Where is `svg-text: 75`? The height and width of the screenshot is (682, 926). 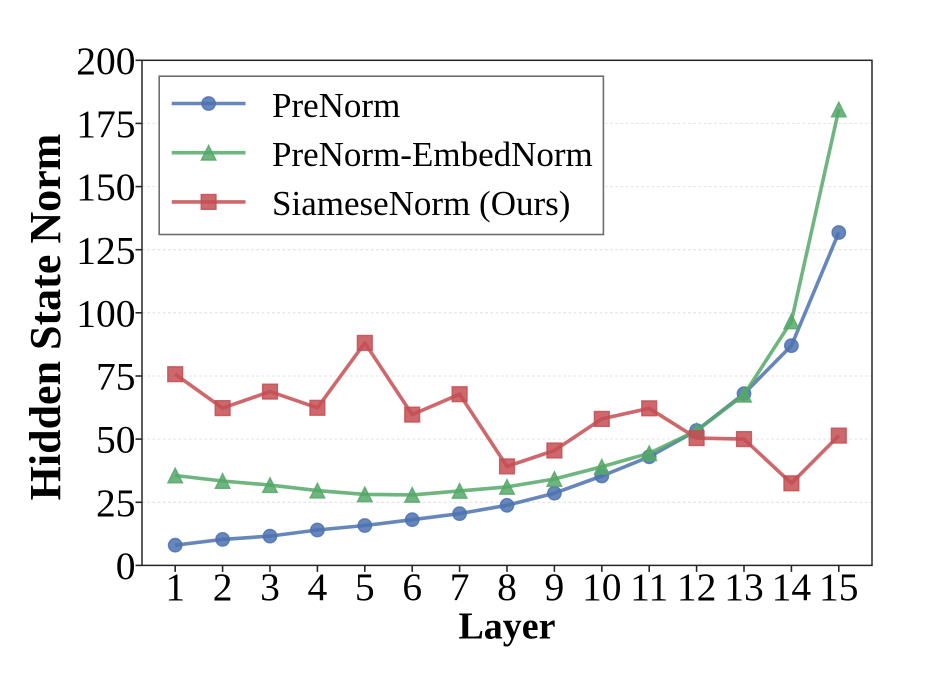 svg-text: 75 is located at coordinates (116, 377).